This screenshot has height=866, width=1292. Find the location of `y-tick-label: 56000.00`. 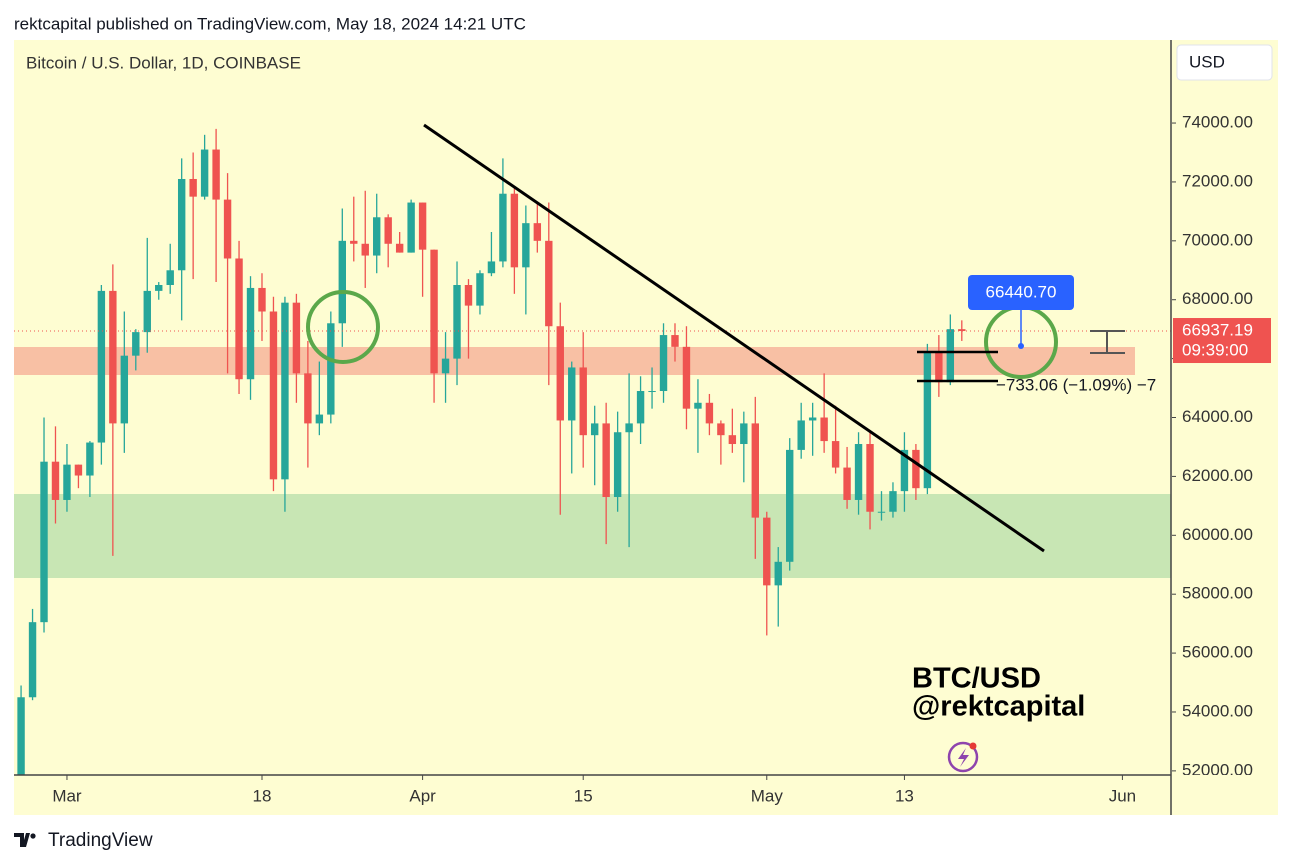

y-tick-label: 56000.00 is located at coordinates (1217, 652).